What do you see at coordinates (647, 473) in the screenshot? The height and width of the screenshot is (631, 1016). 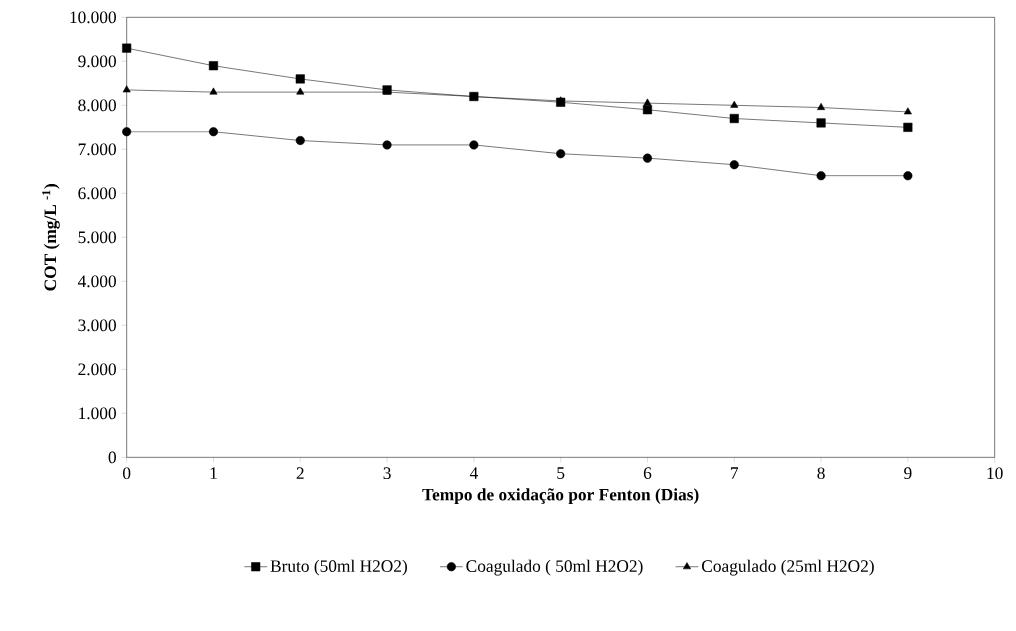 I see `x-tick-label: 6` at bounding box center [647, 473].